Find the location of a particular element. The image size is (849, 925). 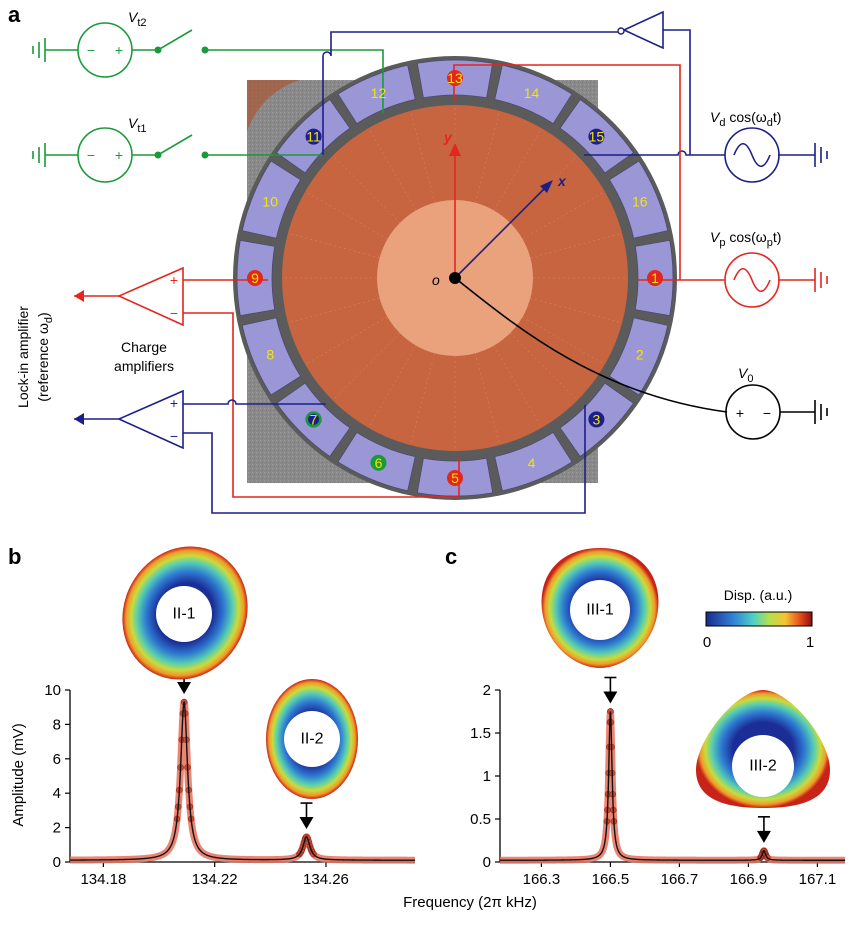

source-vd: Vd cos(ωdt) is located at coordinates (745, 146).